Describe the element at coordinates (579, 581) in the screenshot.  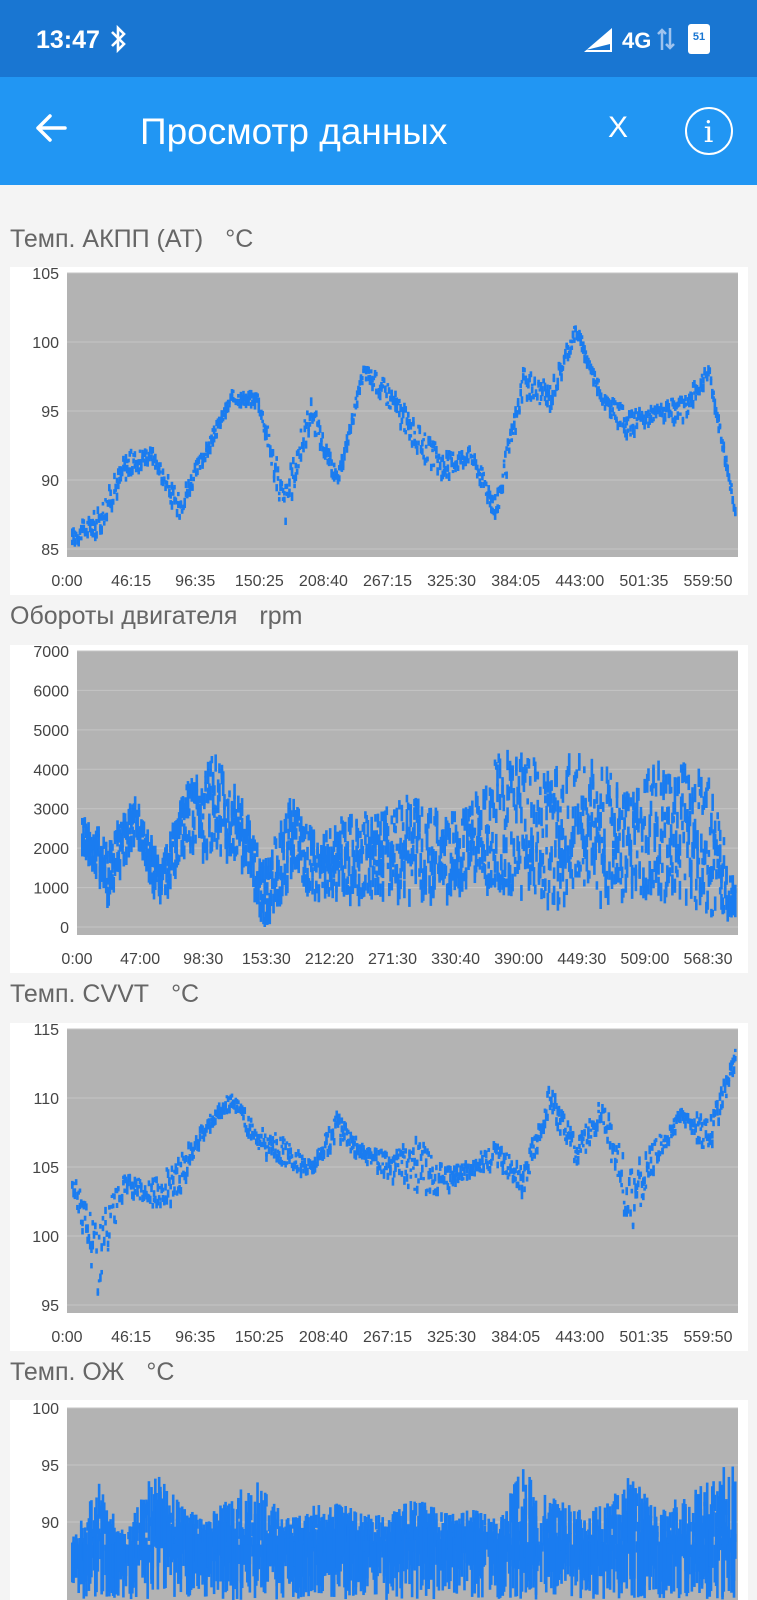
I see `x-tick-label: 443:00` at that location.